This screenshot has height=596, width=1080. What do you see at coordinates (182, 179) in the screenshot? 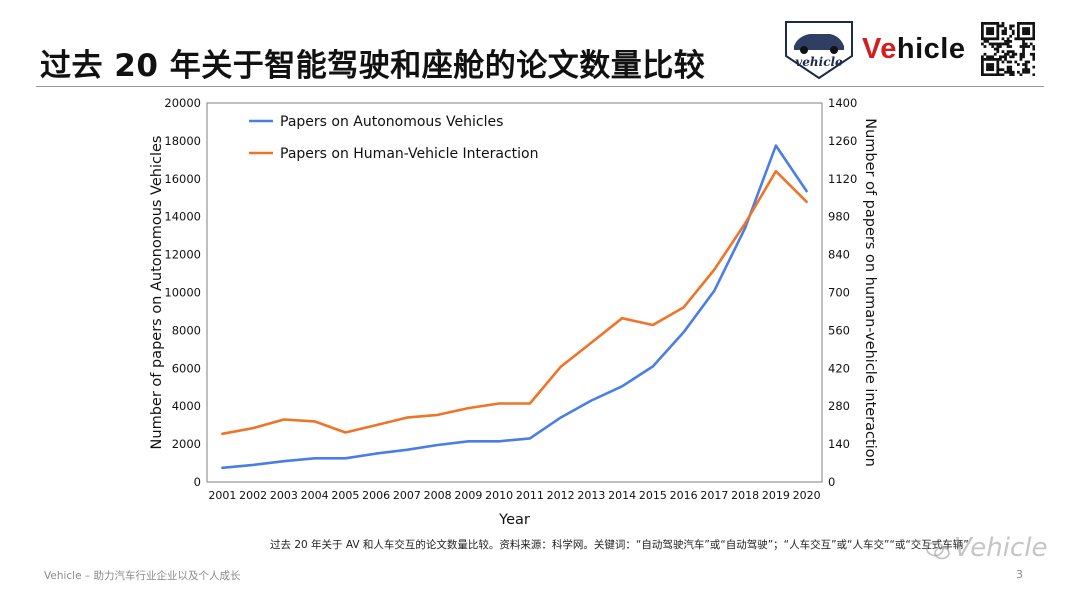
I see `y-tick-label: 16000` at bounding box center [182, 179].